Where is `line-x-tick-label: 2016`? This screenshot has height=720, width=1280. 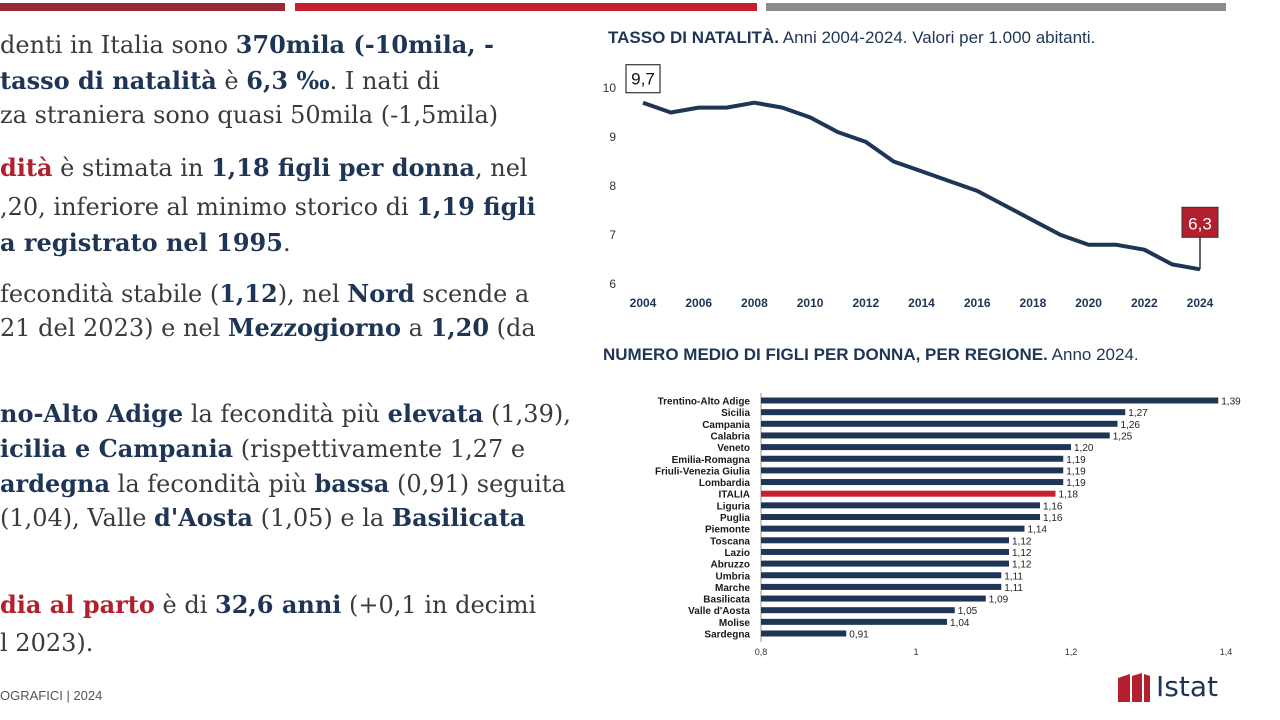
line-x-tick-label: 2016 is located at coordinates (977, 303).